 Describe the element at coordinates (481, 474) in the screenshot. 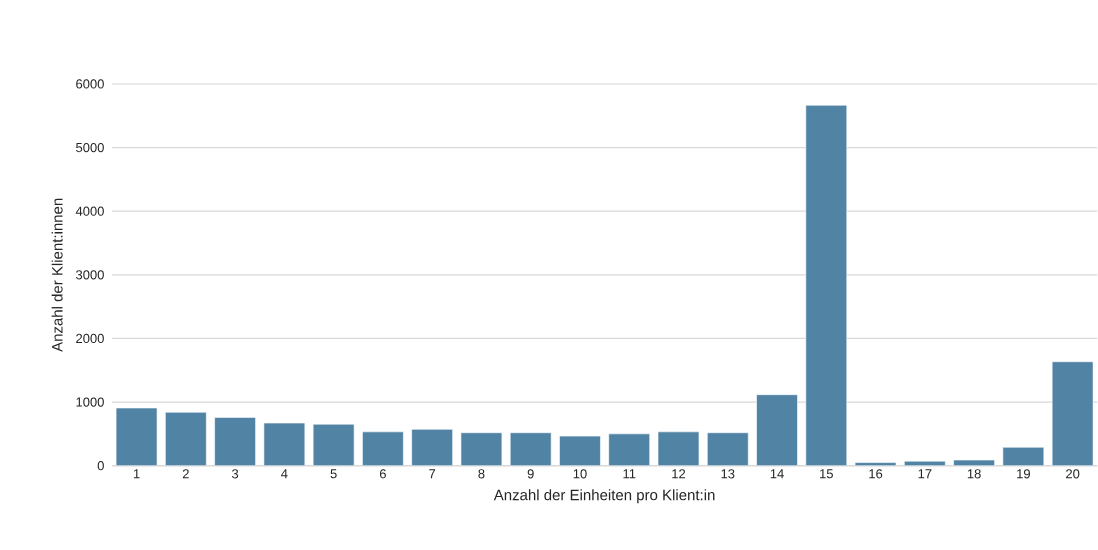

I see `x-tick-label: 8` at that location.